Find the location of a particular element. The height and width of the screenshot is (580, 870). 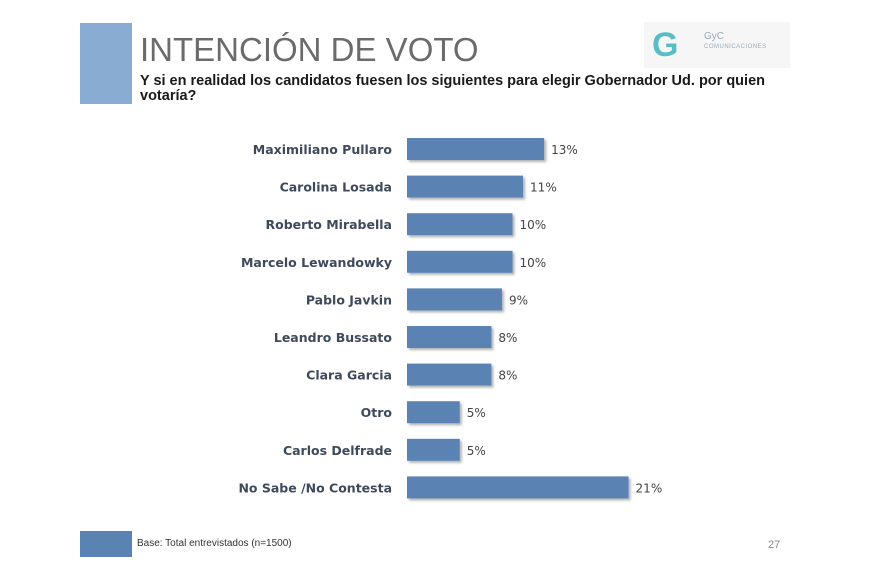

data-label: 11% is located at coordinates (543, 188).